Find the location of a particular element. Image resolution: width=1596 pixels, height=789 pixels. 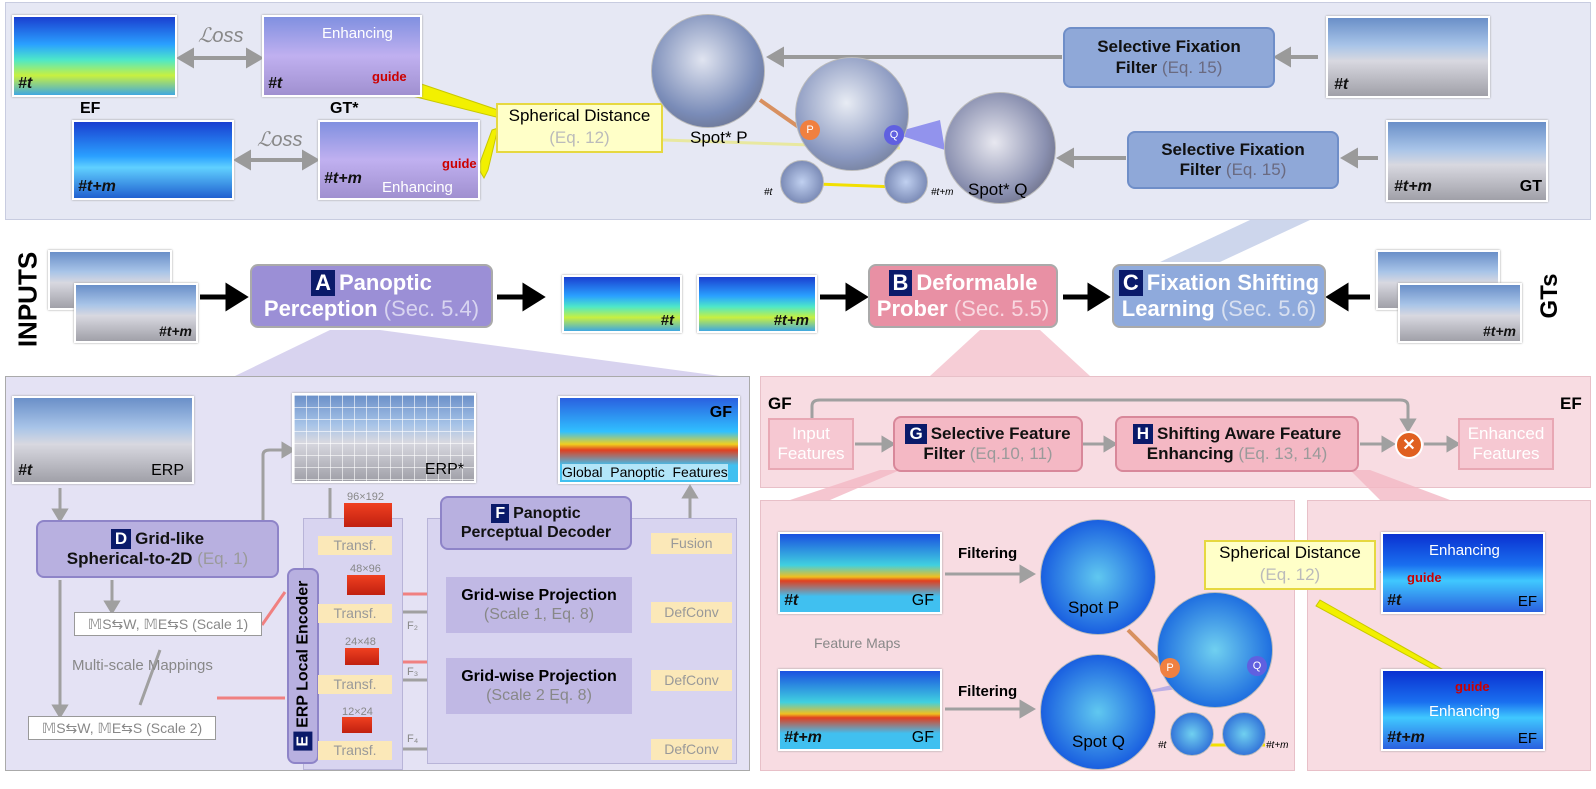

transf-3: Transf. is located at coordinates (355, 684).